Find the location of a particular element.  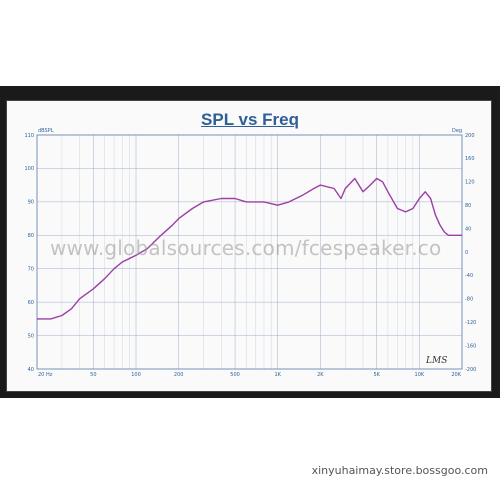

y-tick-label: 100 is located at coordinates (29, 169).